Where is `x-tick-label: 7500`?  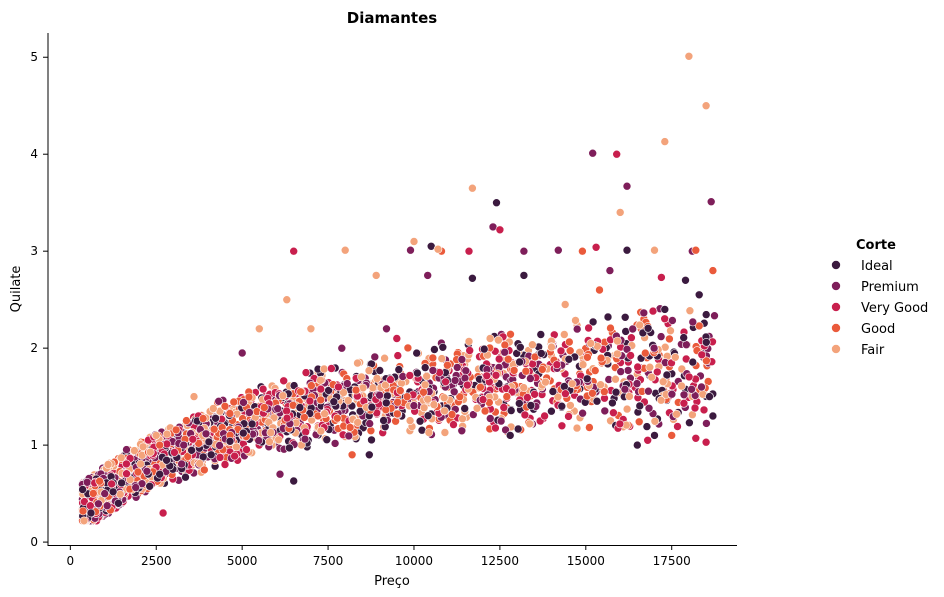
x-tick-label: 7500 is located at coordinates (328, 561).